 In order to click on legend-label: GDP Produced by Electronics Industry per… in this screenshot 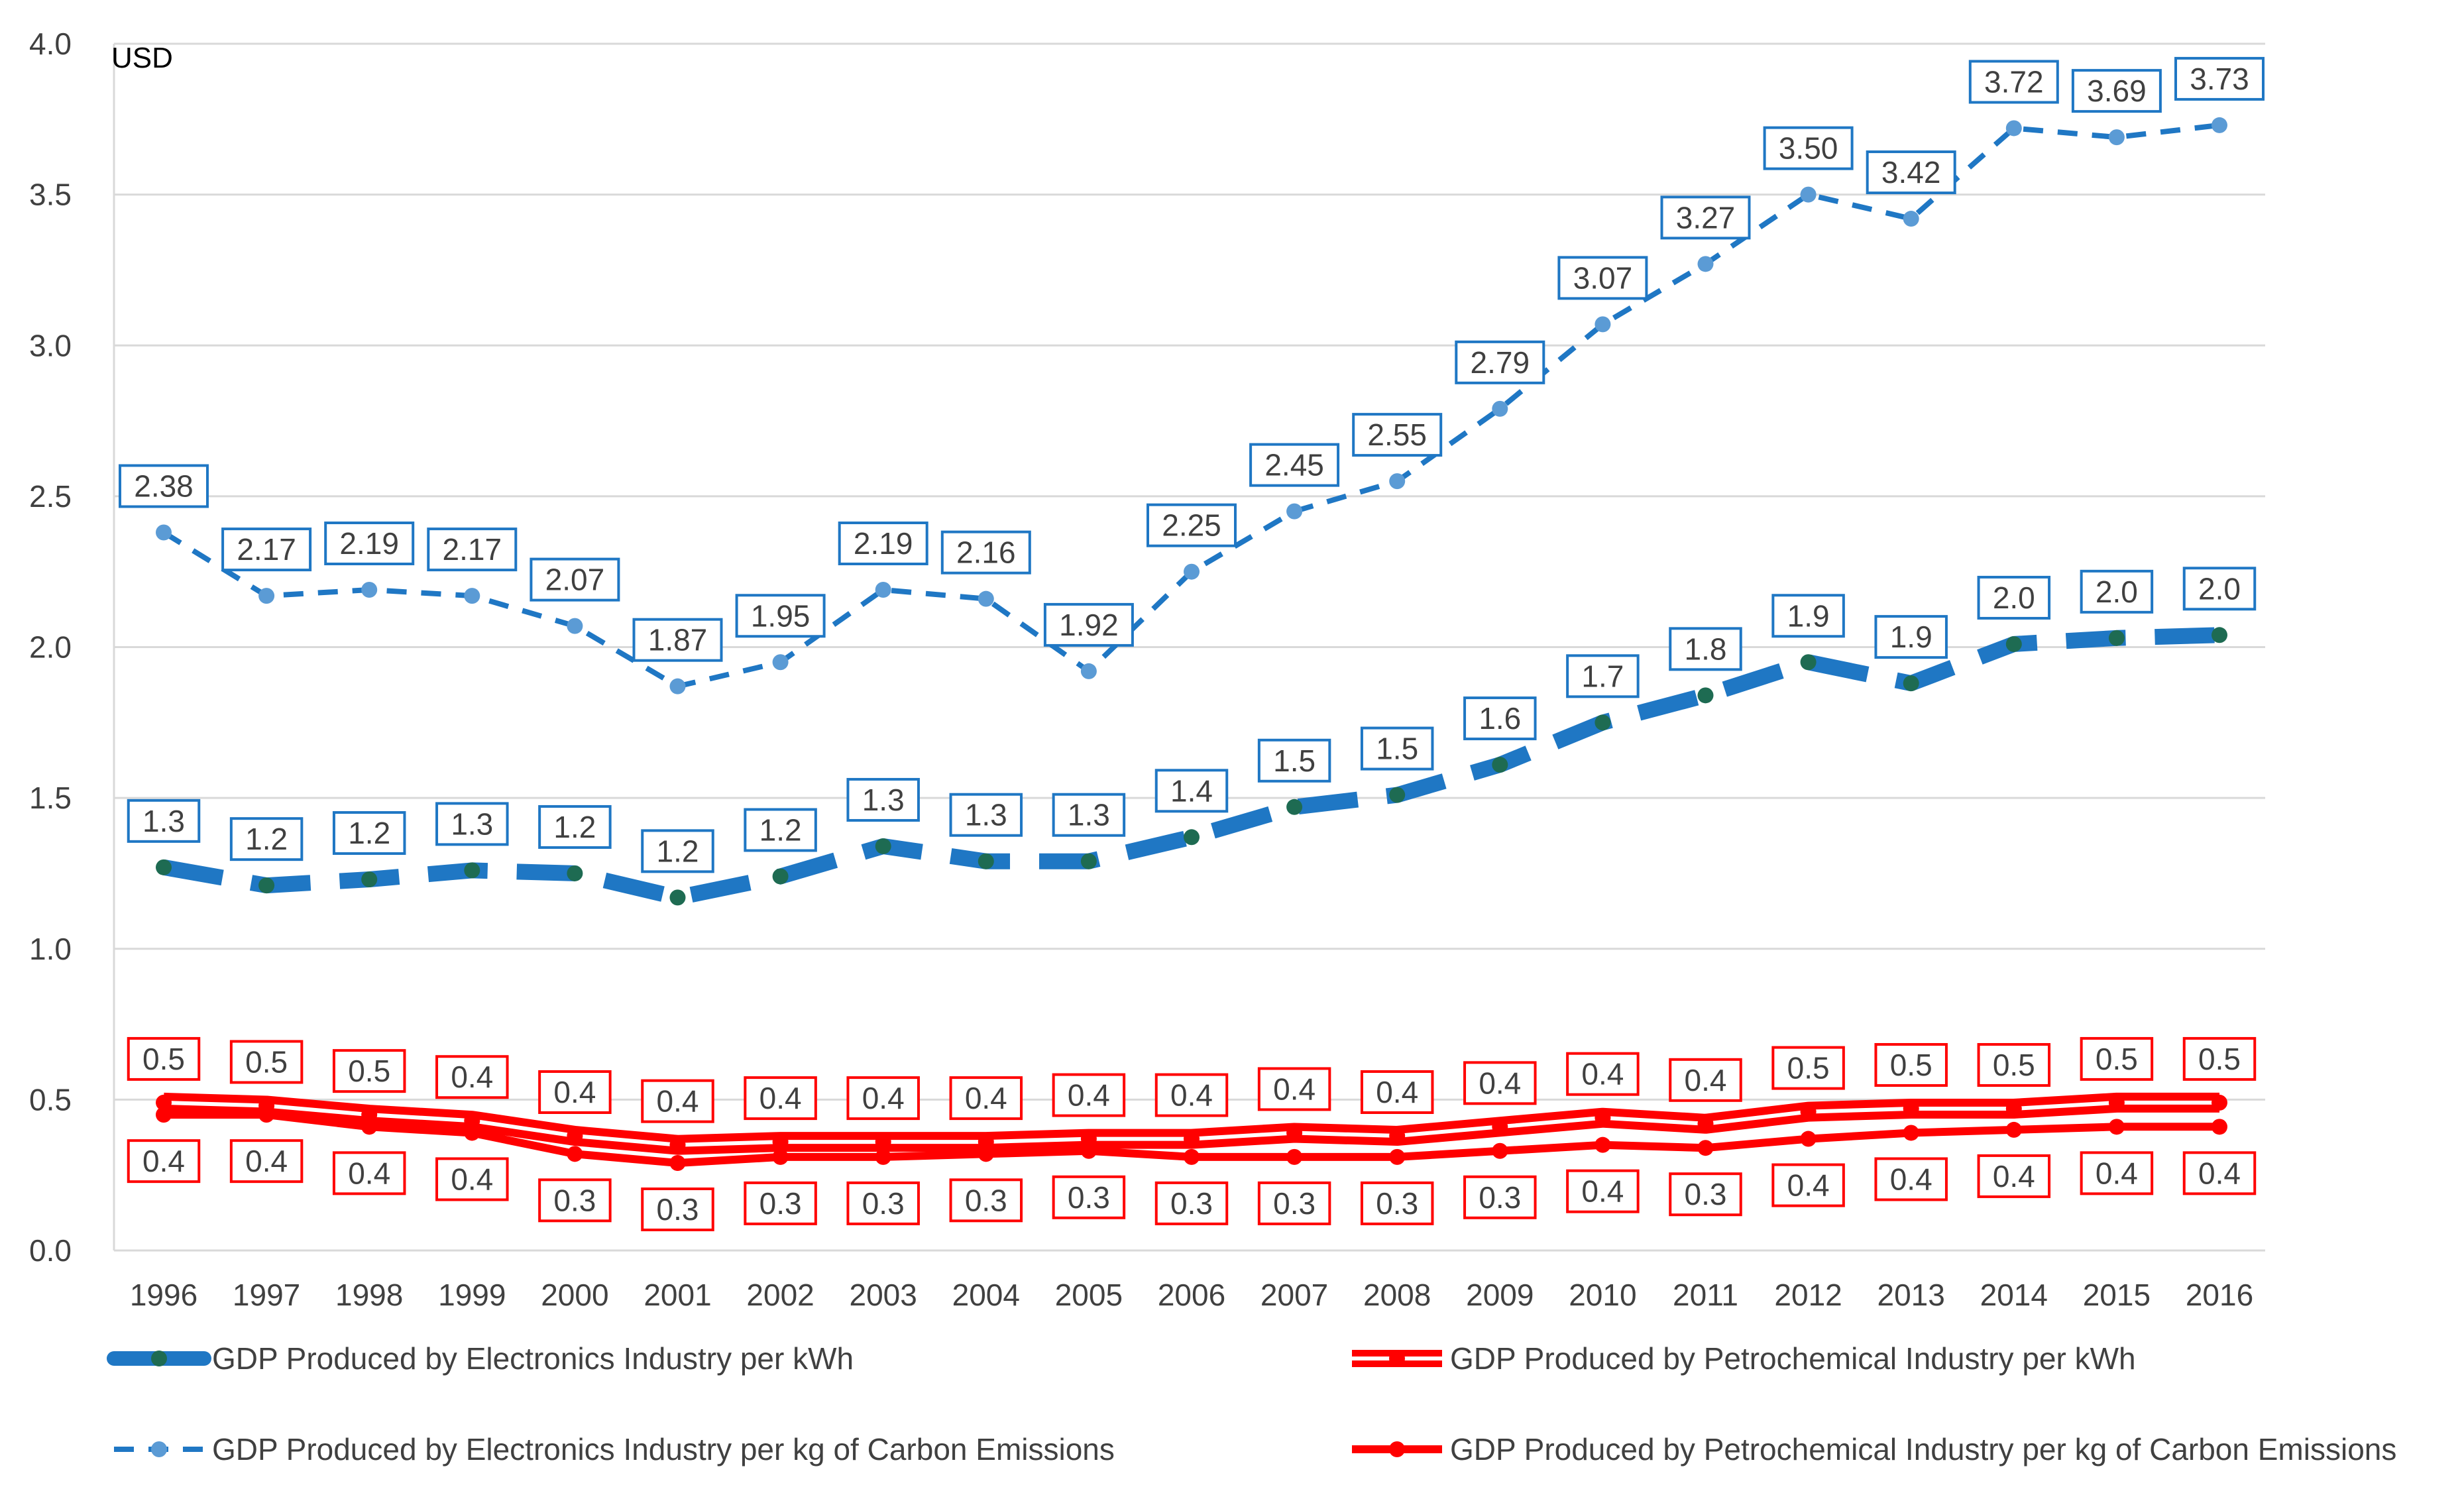, I will do `click(663, 1449)`.